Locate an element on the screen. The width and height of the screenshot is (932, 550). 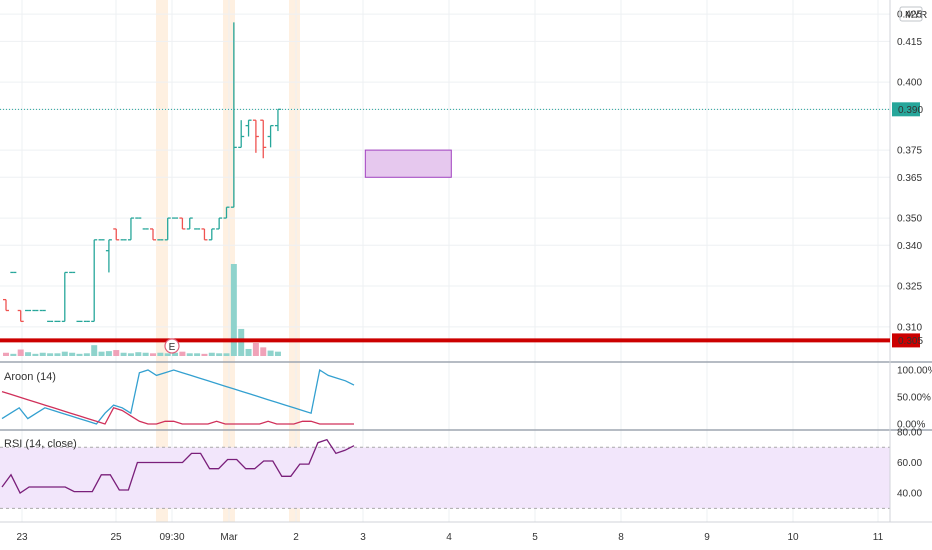
session-band is located at coordinates (162, 261).